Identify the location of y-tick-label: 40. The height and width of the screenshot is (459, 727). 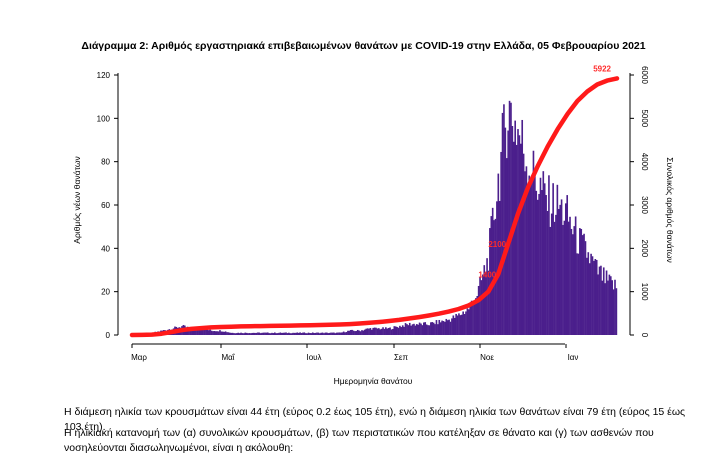
(105, 248).